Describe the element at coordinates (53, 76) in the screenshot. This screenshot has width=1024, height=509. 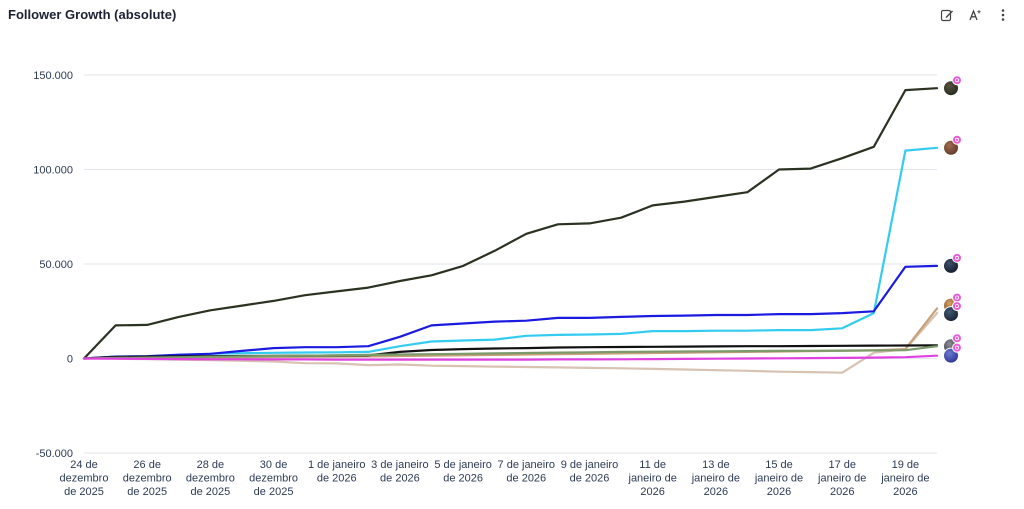
I see `y-tick-label: 150.000` at that location.